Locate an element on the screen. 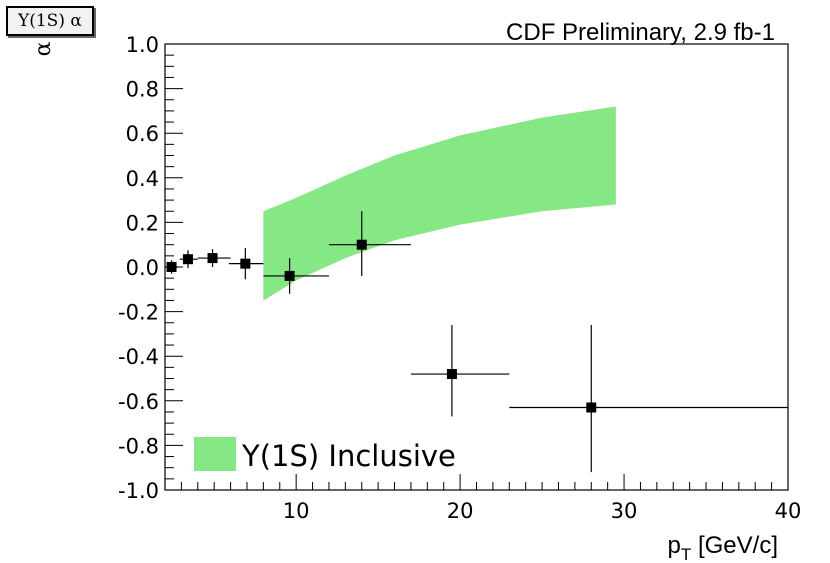 The height and width of the screenshot is (563, 830). y-tick-label: 0.8 is located at coordinates (142, 90).